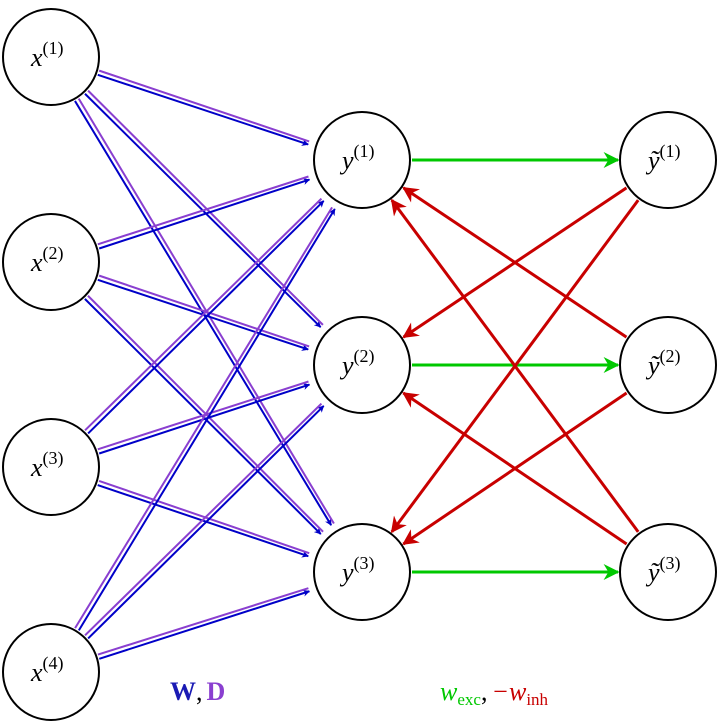  What do you see at coordinates (364, 563) in the screenshot?
I see `output-node-sup: (3)` at bounding box center [364, 563].